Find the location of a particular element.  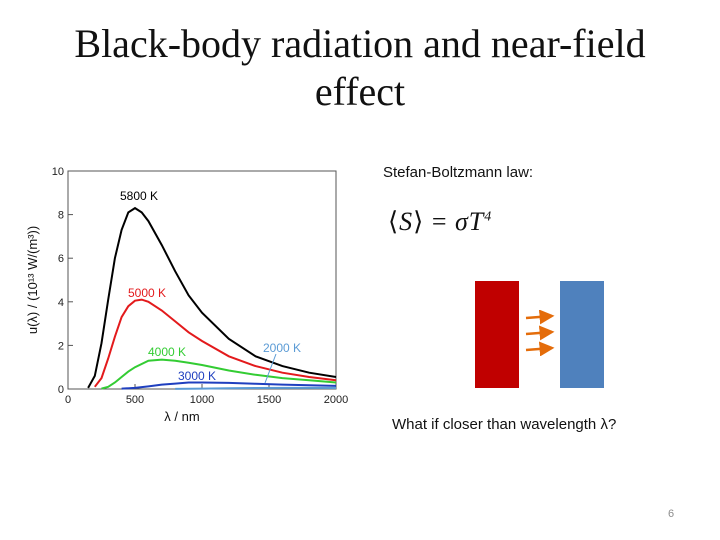

x-tick-label: 1500 is located at coordinates (269, 400).